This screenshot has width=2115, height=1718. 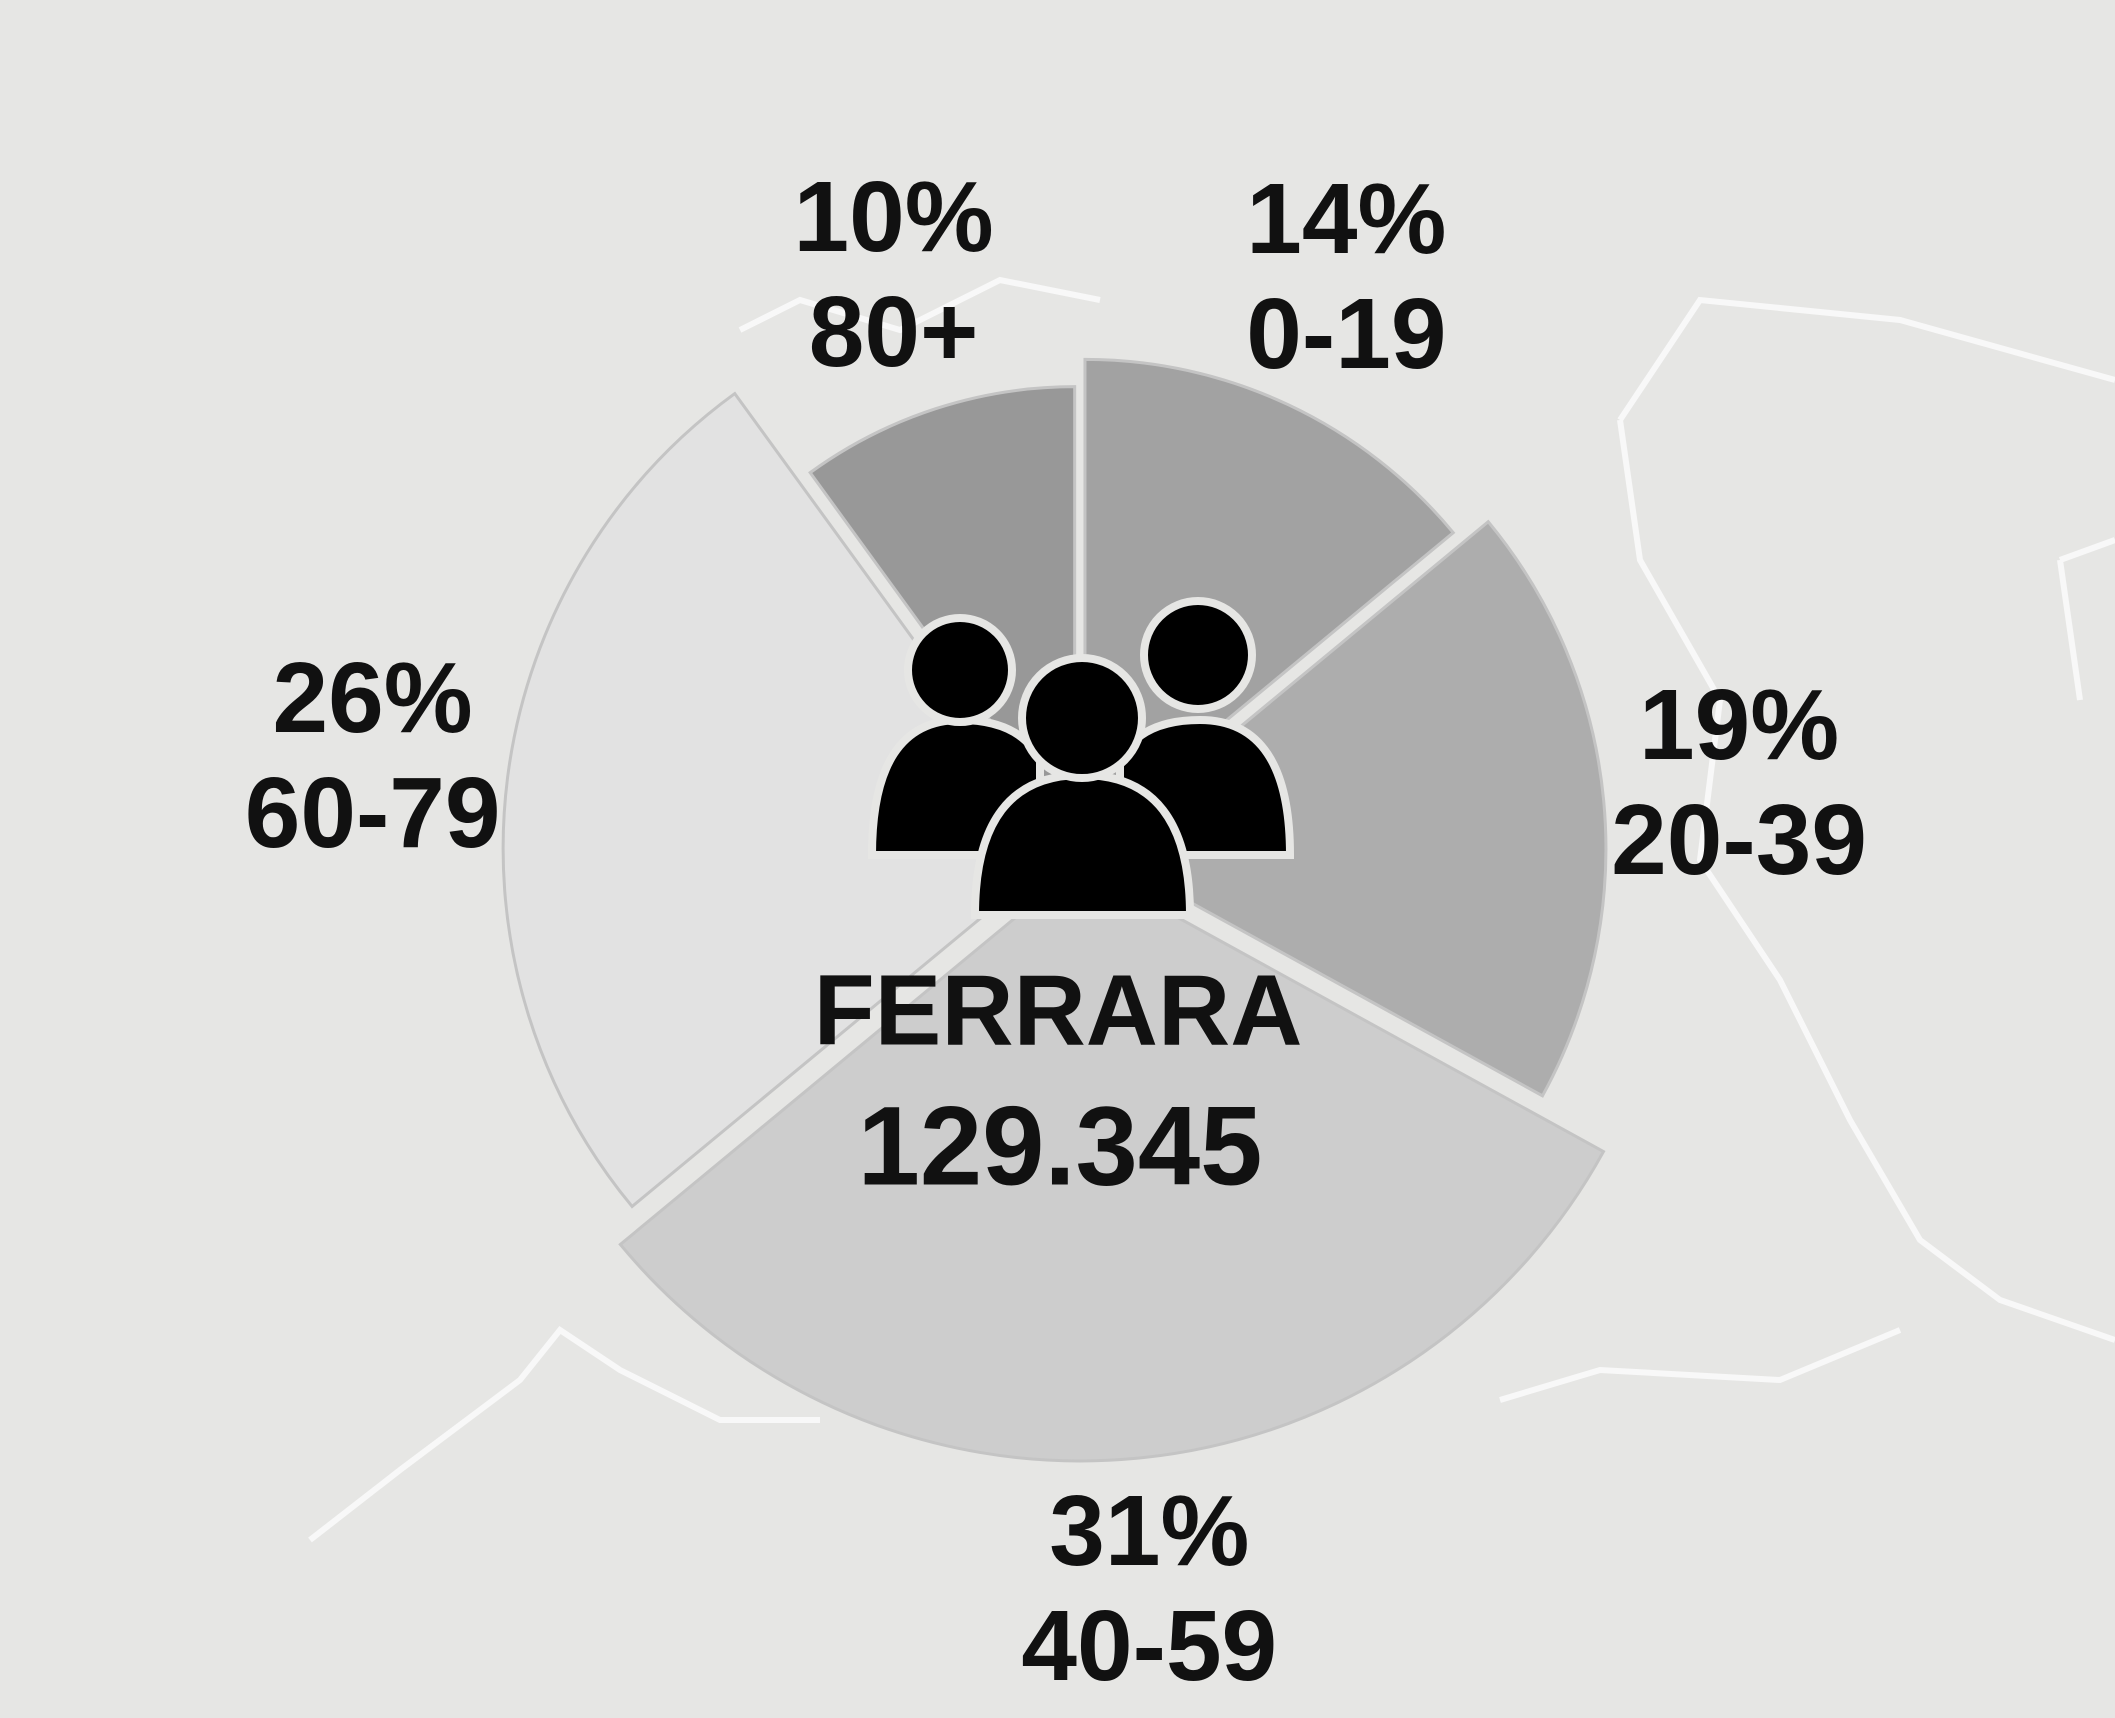 What do you see at coordinates (1739, 840) in the screenshot?
I see `category-label: 20-39` at bounding box center [1739, 840].